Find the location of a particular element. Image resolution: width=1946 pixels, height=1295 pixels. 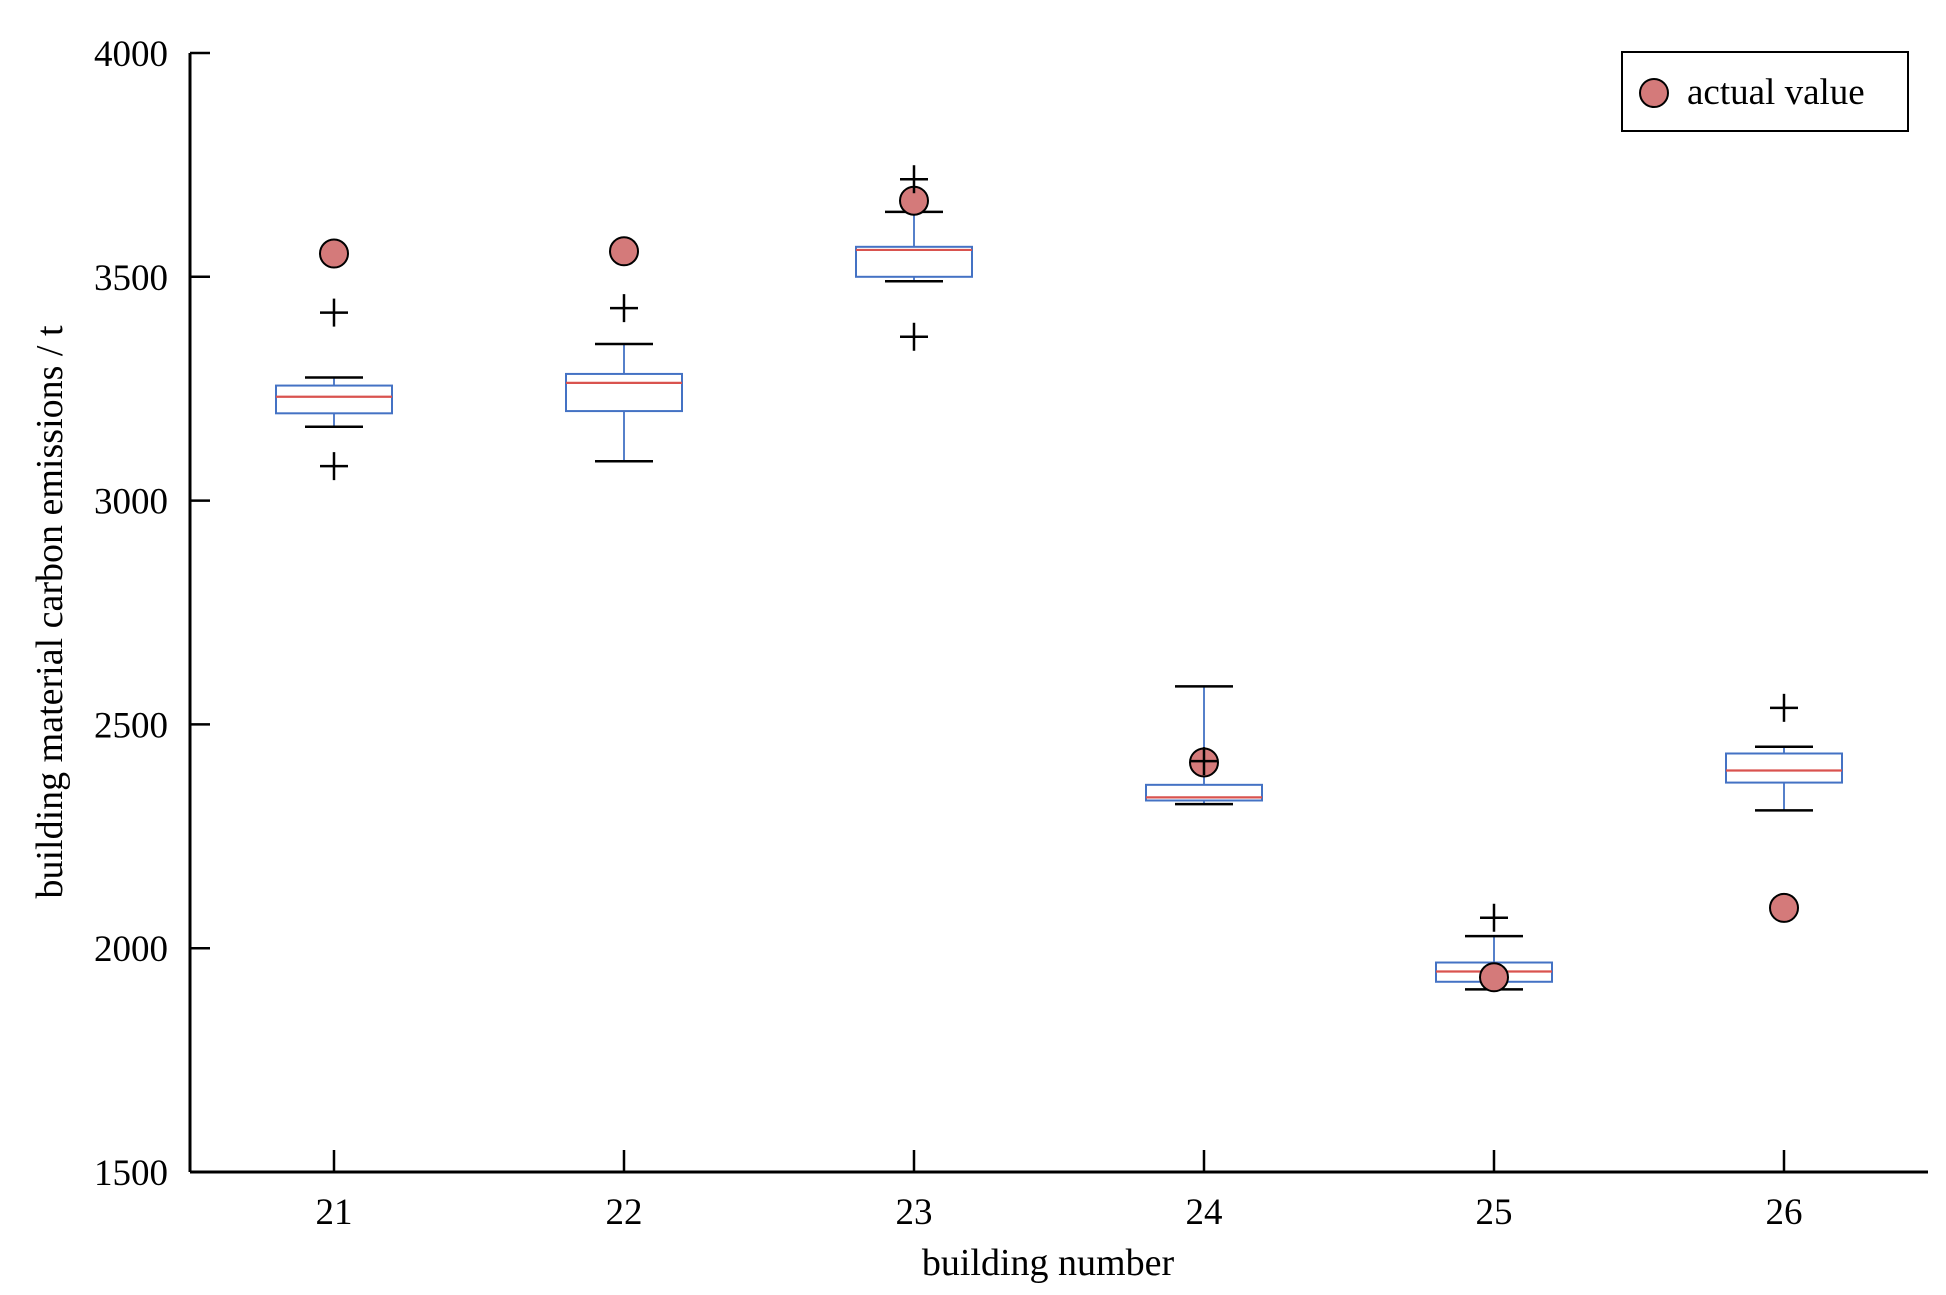

x-tick-label-24: 24 is located at coordinates (1204, 1212).